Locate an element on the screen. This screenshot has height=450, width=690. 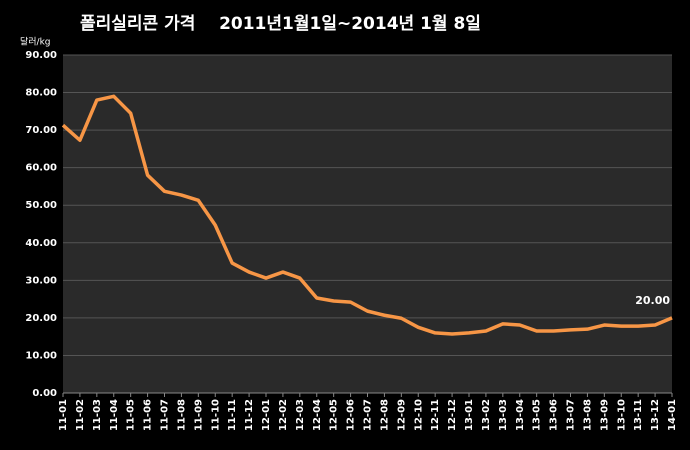
y-tick-label: 10.00 is located at coordinates (41, 355).